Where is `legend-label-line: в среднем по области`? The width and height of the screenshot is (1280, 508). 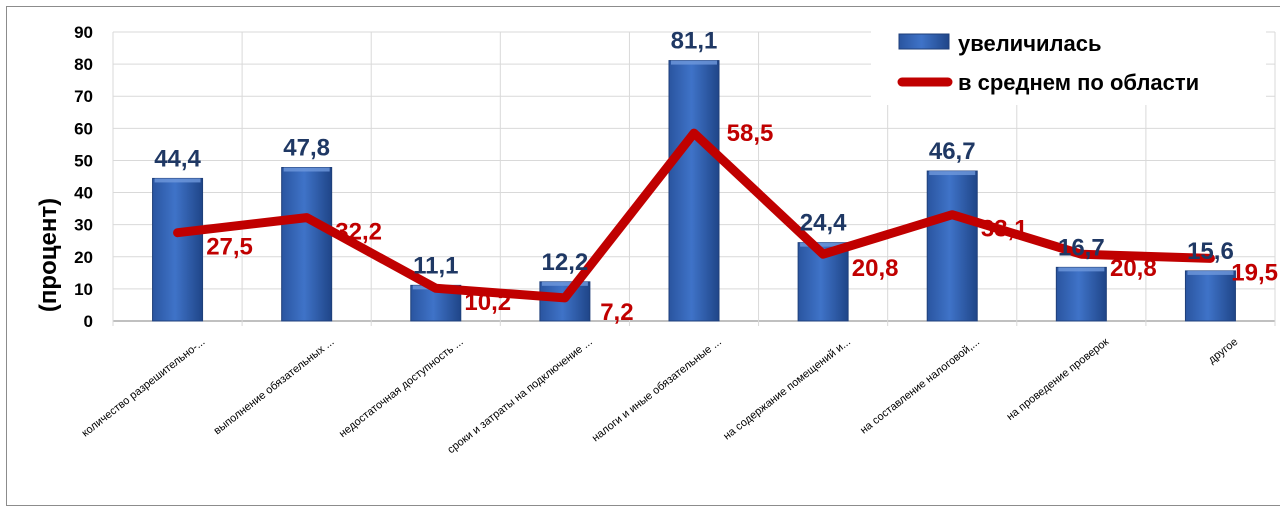 legend-label-line: в среднем по области is located at coordinates (1078, 82).